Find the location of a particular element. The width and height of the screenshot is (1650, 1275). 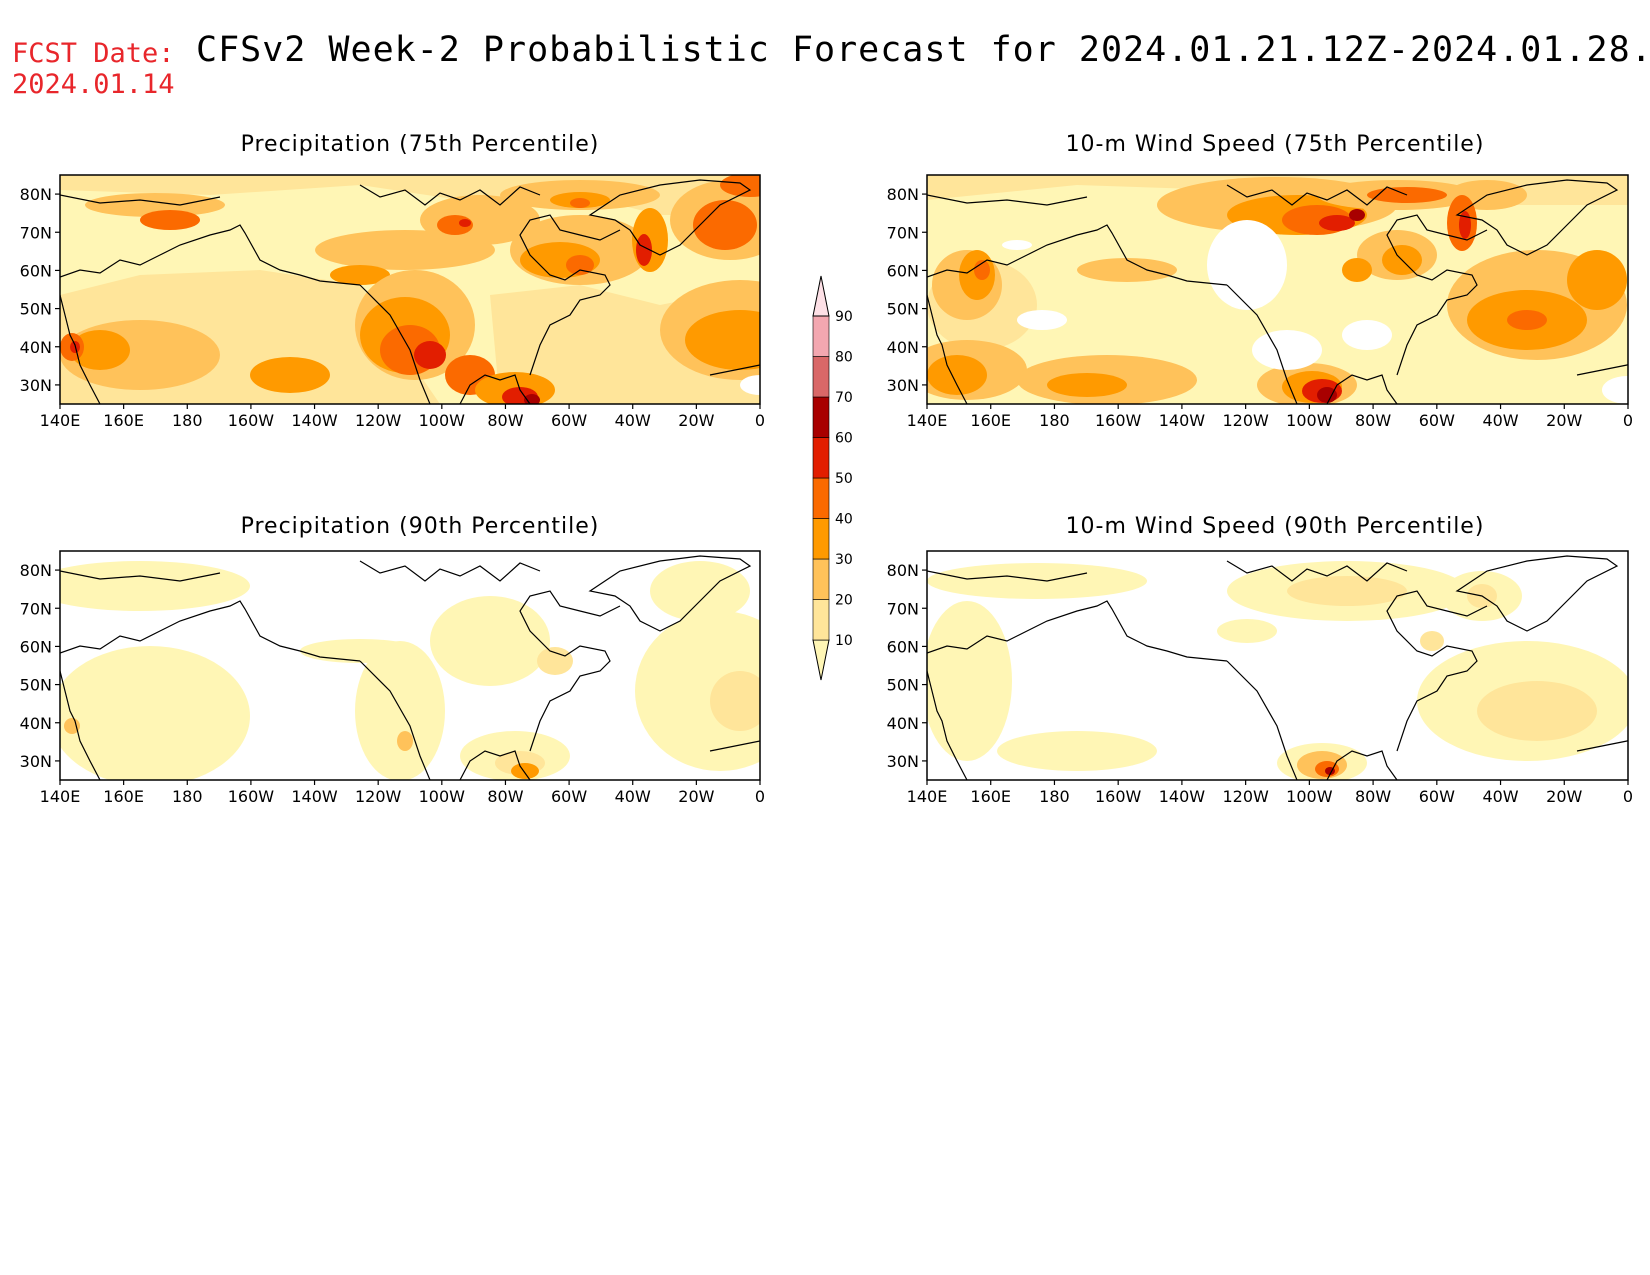

colorbar-label: 70 is located at coordinates (844, 398).